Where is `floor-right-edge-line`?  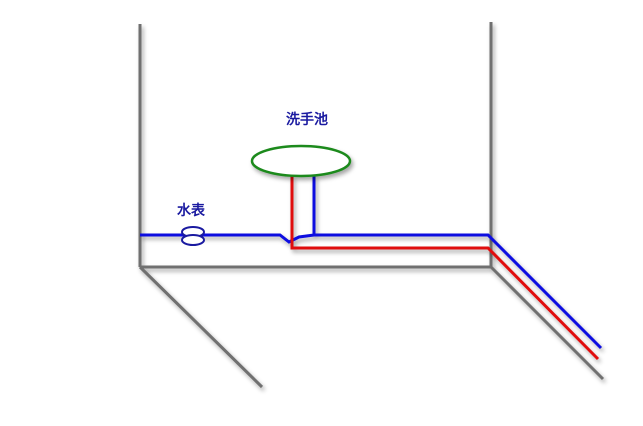
floor-right-edge-line is located at coordinates (547, 323).